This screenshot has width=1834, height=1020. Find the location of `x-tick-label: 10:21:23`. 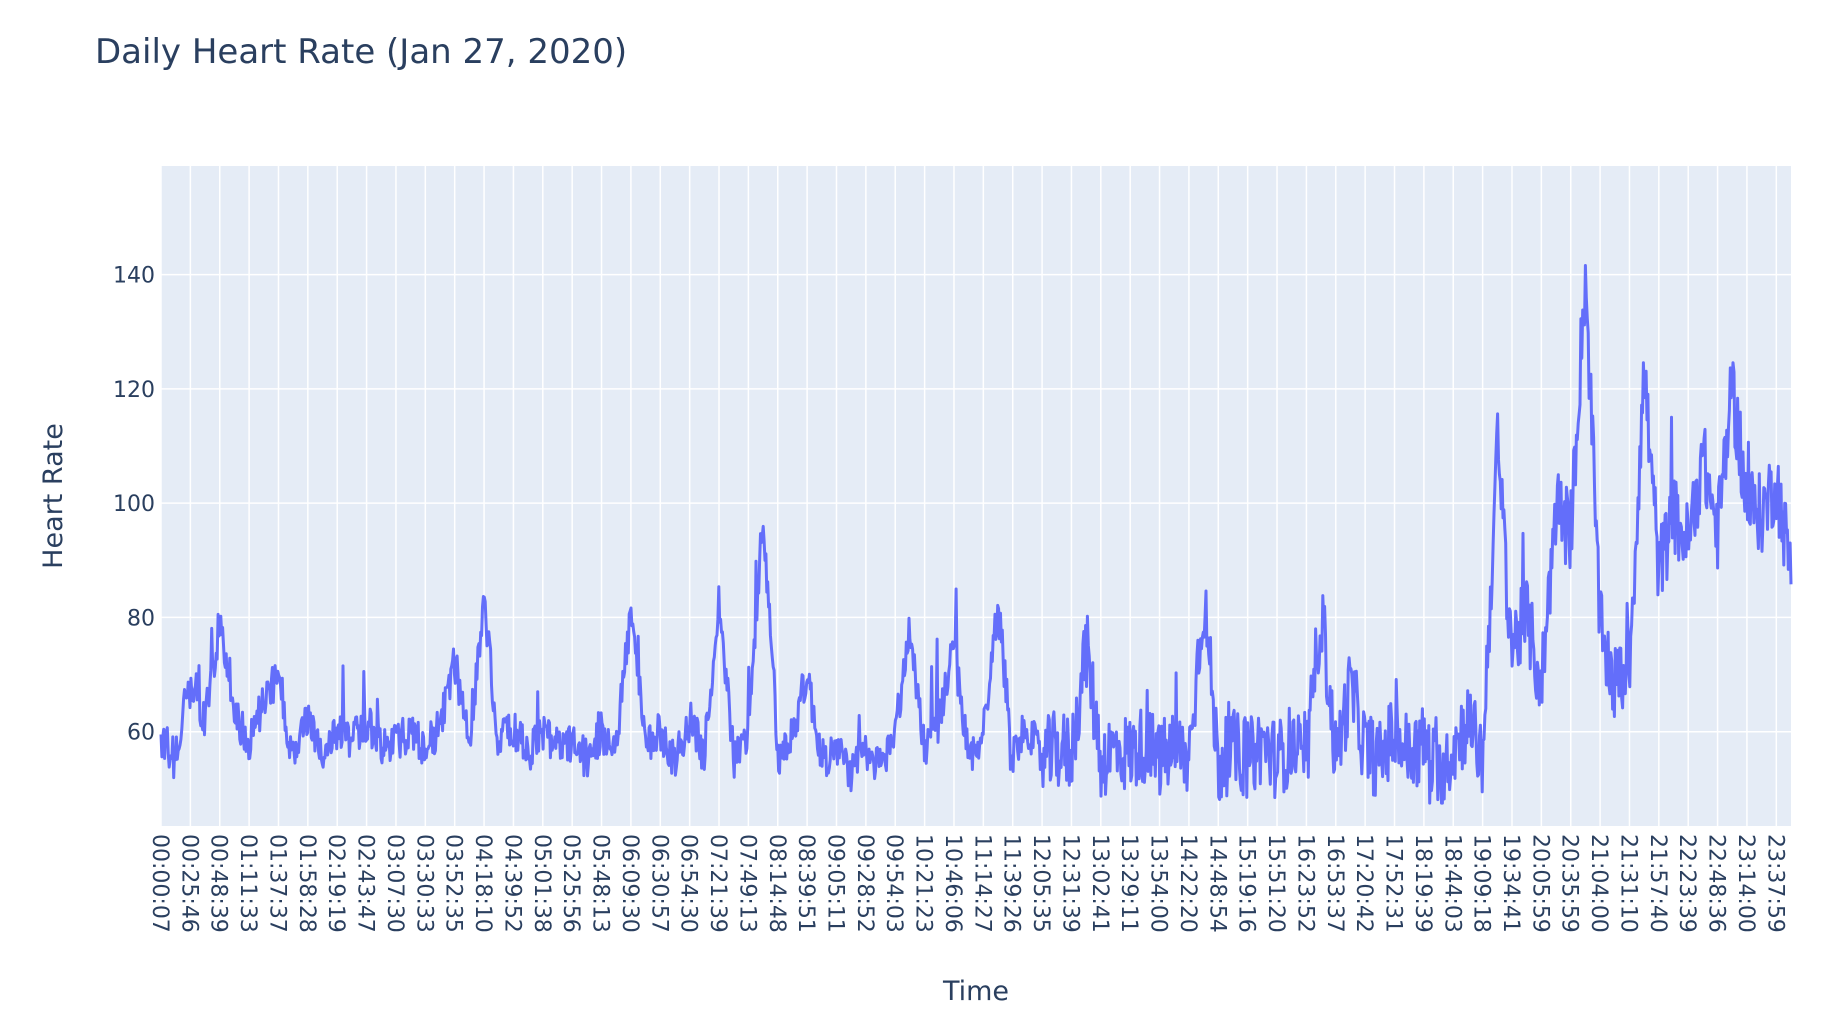

x-tick-label: 10:21:23 is located at coordinates (923, 883).